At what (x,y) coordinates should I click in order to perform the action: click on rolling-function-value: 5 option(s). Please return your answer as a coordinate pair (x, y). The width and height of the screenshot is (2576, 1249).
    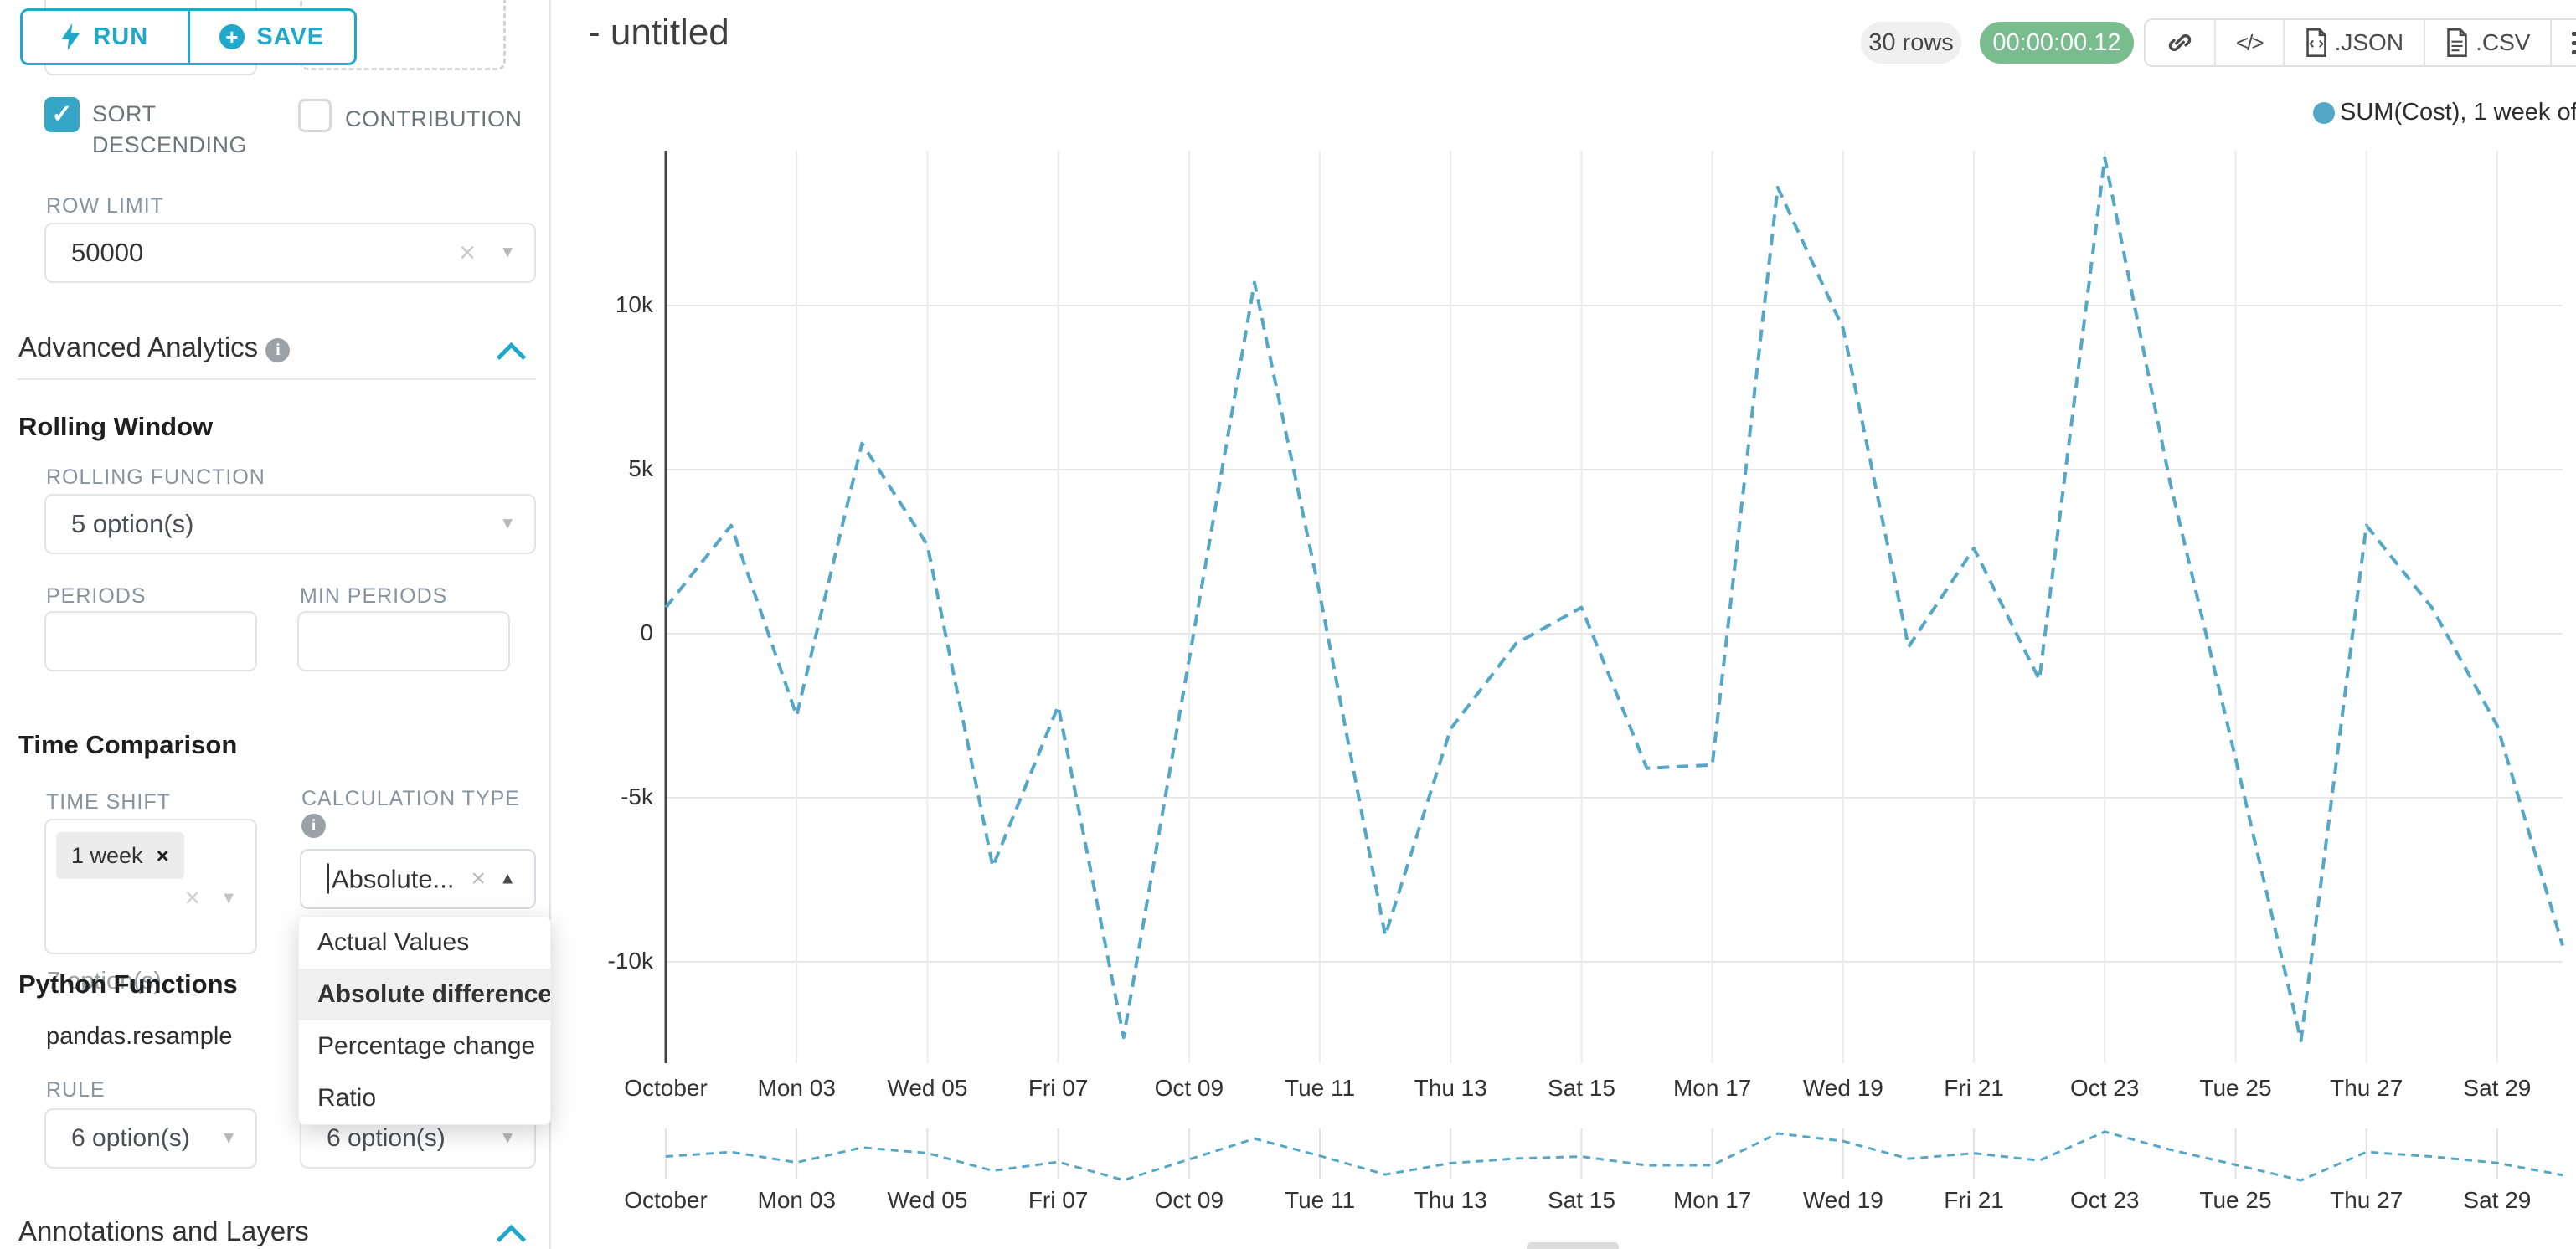
    Looking at the image, I should click on (132, 523).